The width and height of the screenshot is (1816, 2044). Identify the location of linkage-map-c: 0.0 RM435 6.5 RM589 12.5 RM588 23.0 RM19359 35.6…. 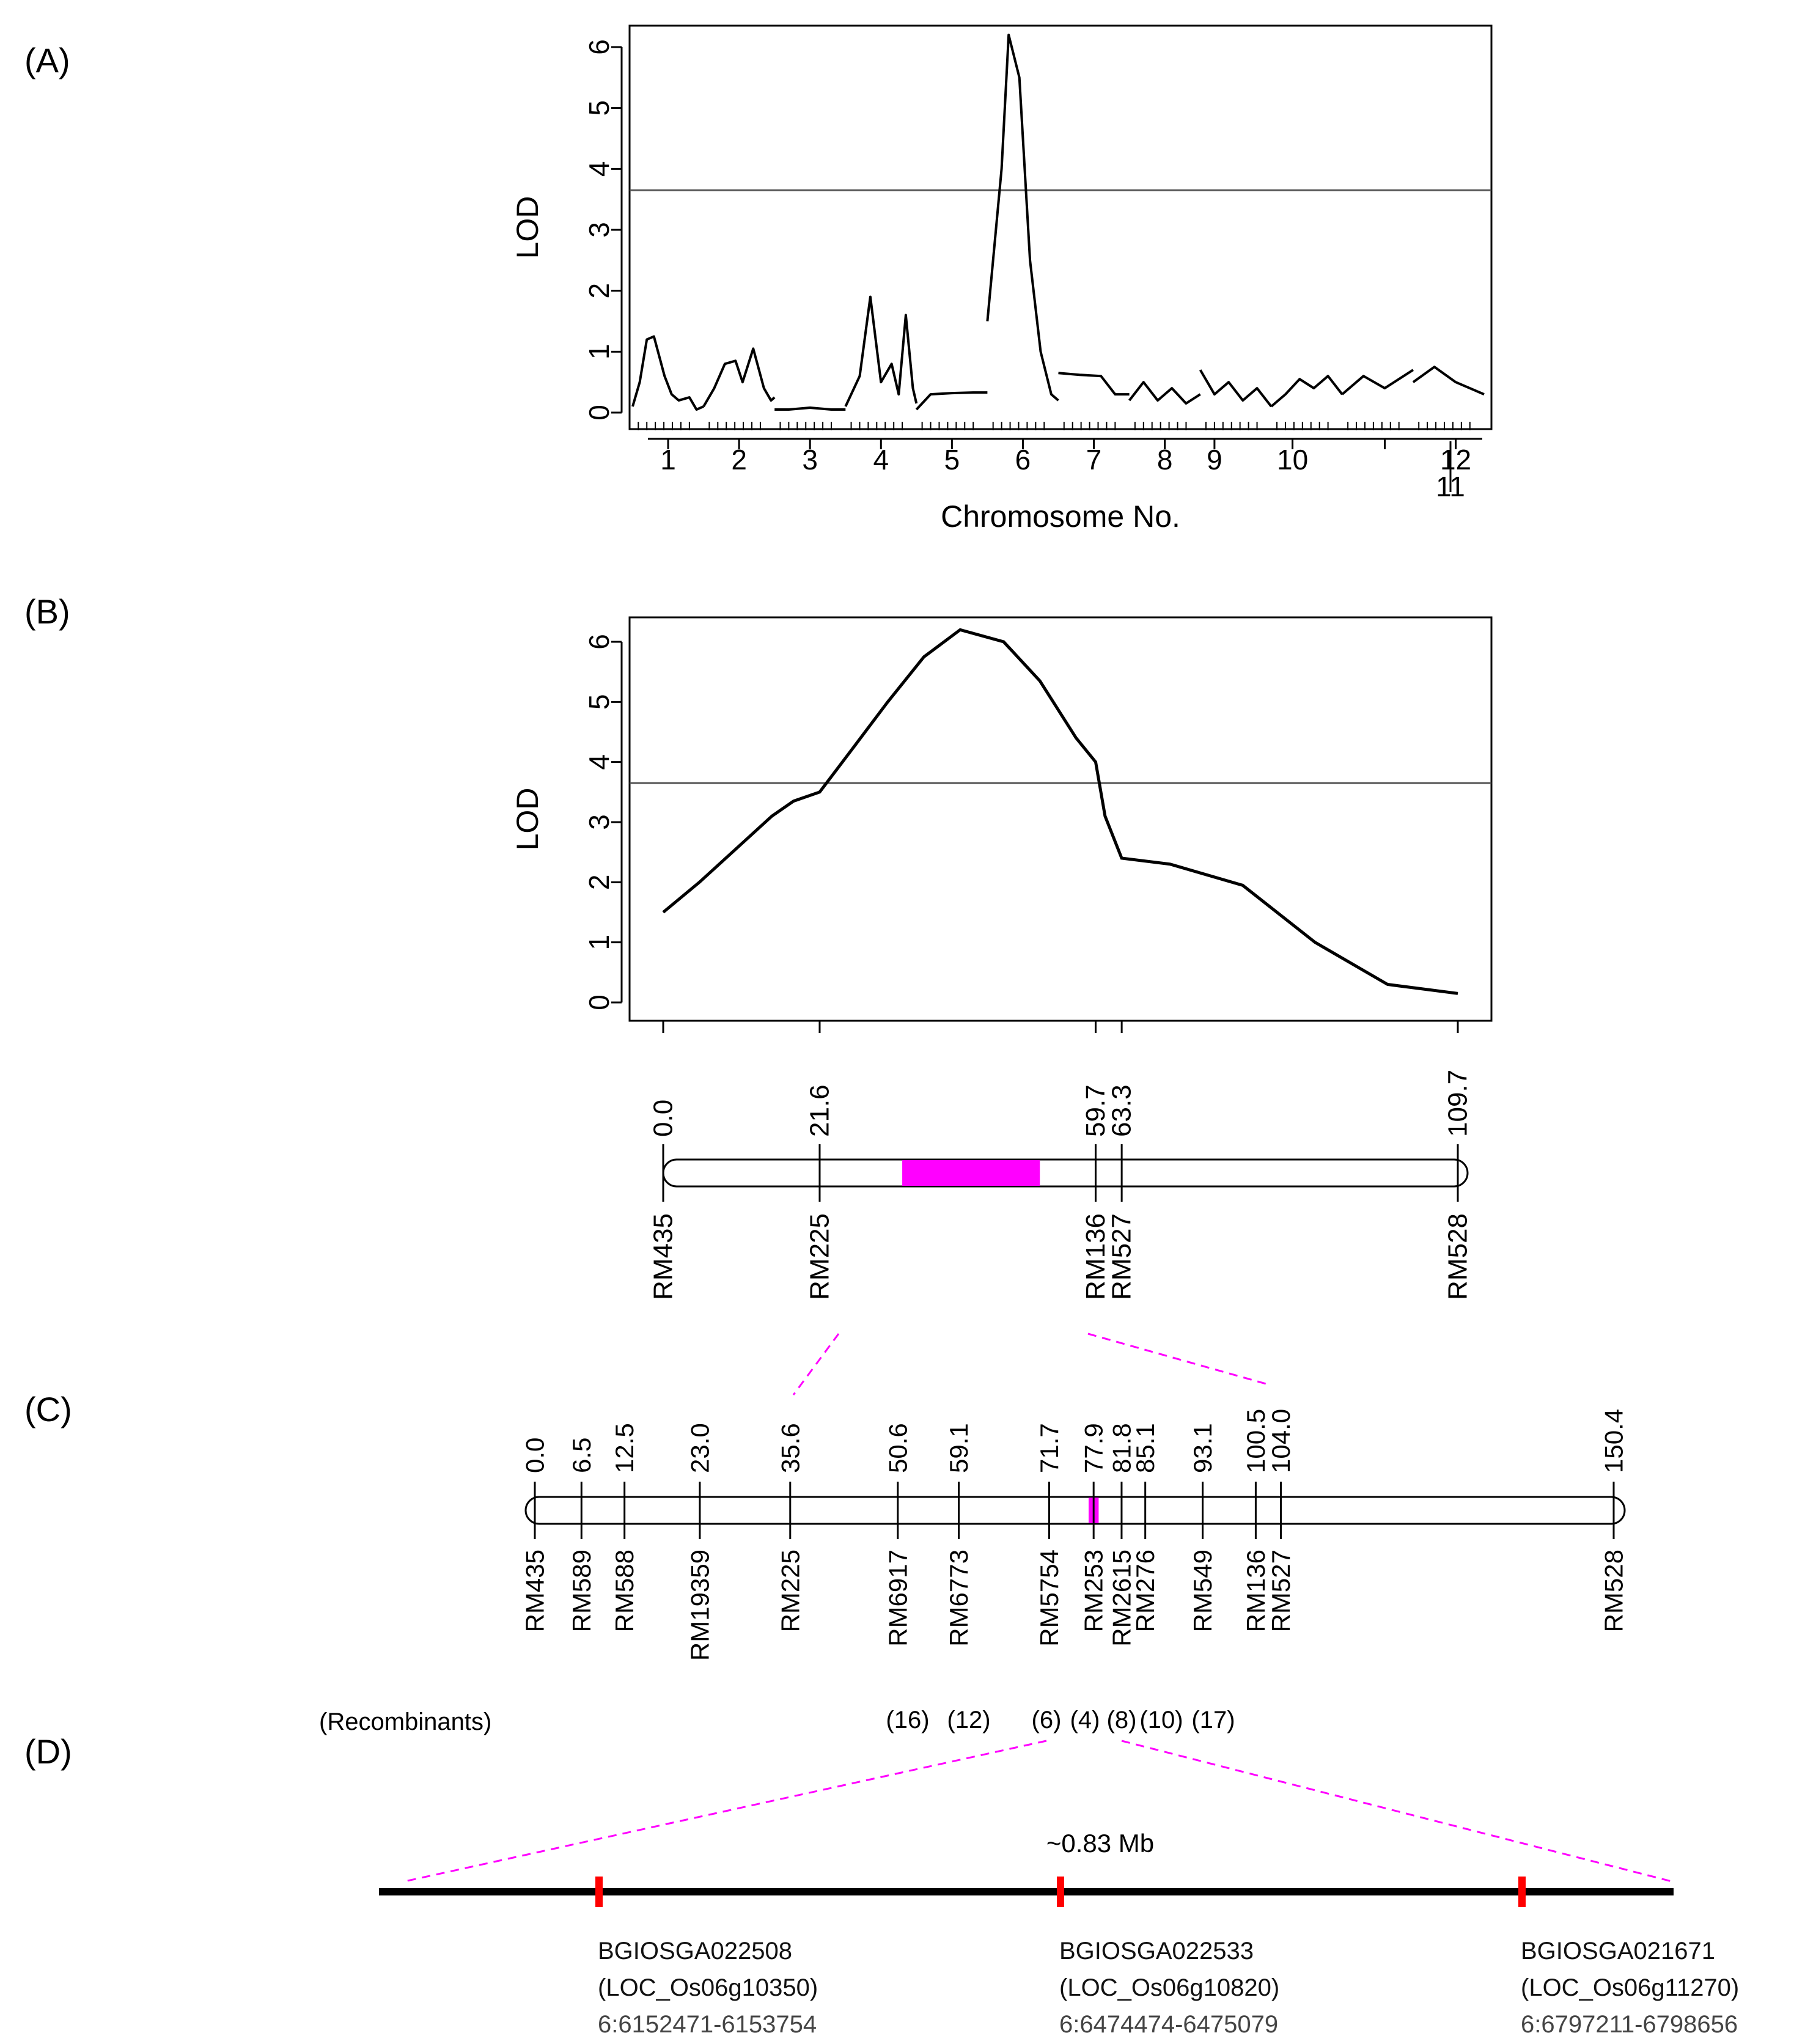
(973, 1572).